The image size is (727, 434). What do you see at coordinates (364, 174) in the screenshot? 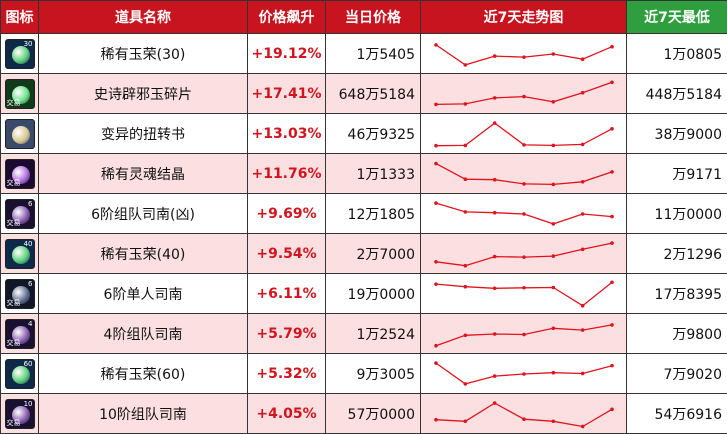
I see `table-row: 交易 稀有灵魂结晶 +11.76% 1万1333 万9171` at bounding box center [364, 174].